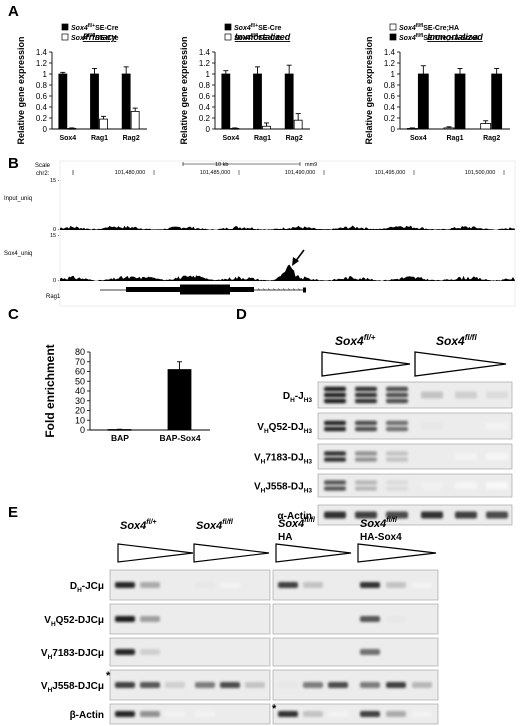 This screenshot has height=726, width=520. Describe the element at coordinates (393, 27) in the screenshot. I see `legend-swatch` at that location.